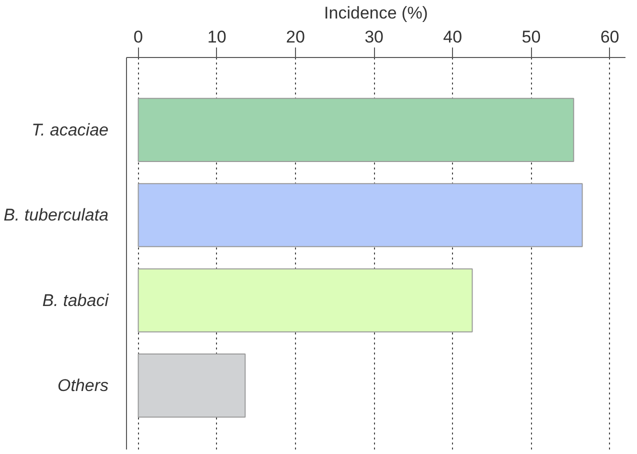 The height and width of the screenshot is (454, 637). What do you see at coordinates (295, 37) in the screenshot?
I see `x-tick-label: 20` at bounding box center [295, 37].